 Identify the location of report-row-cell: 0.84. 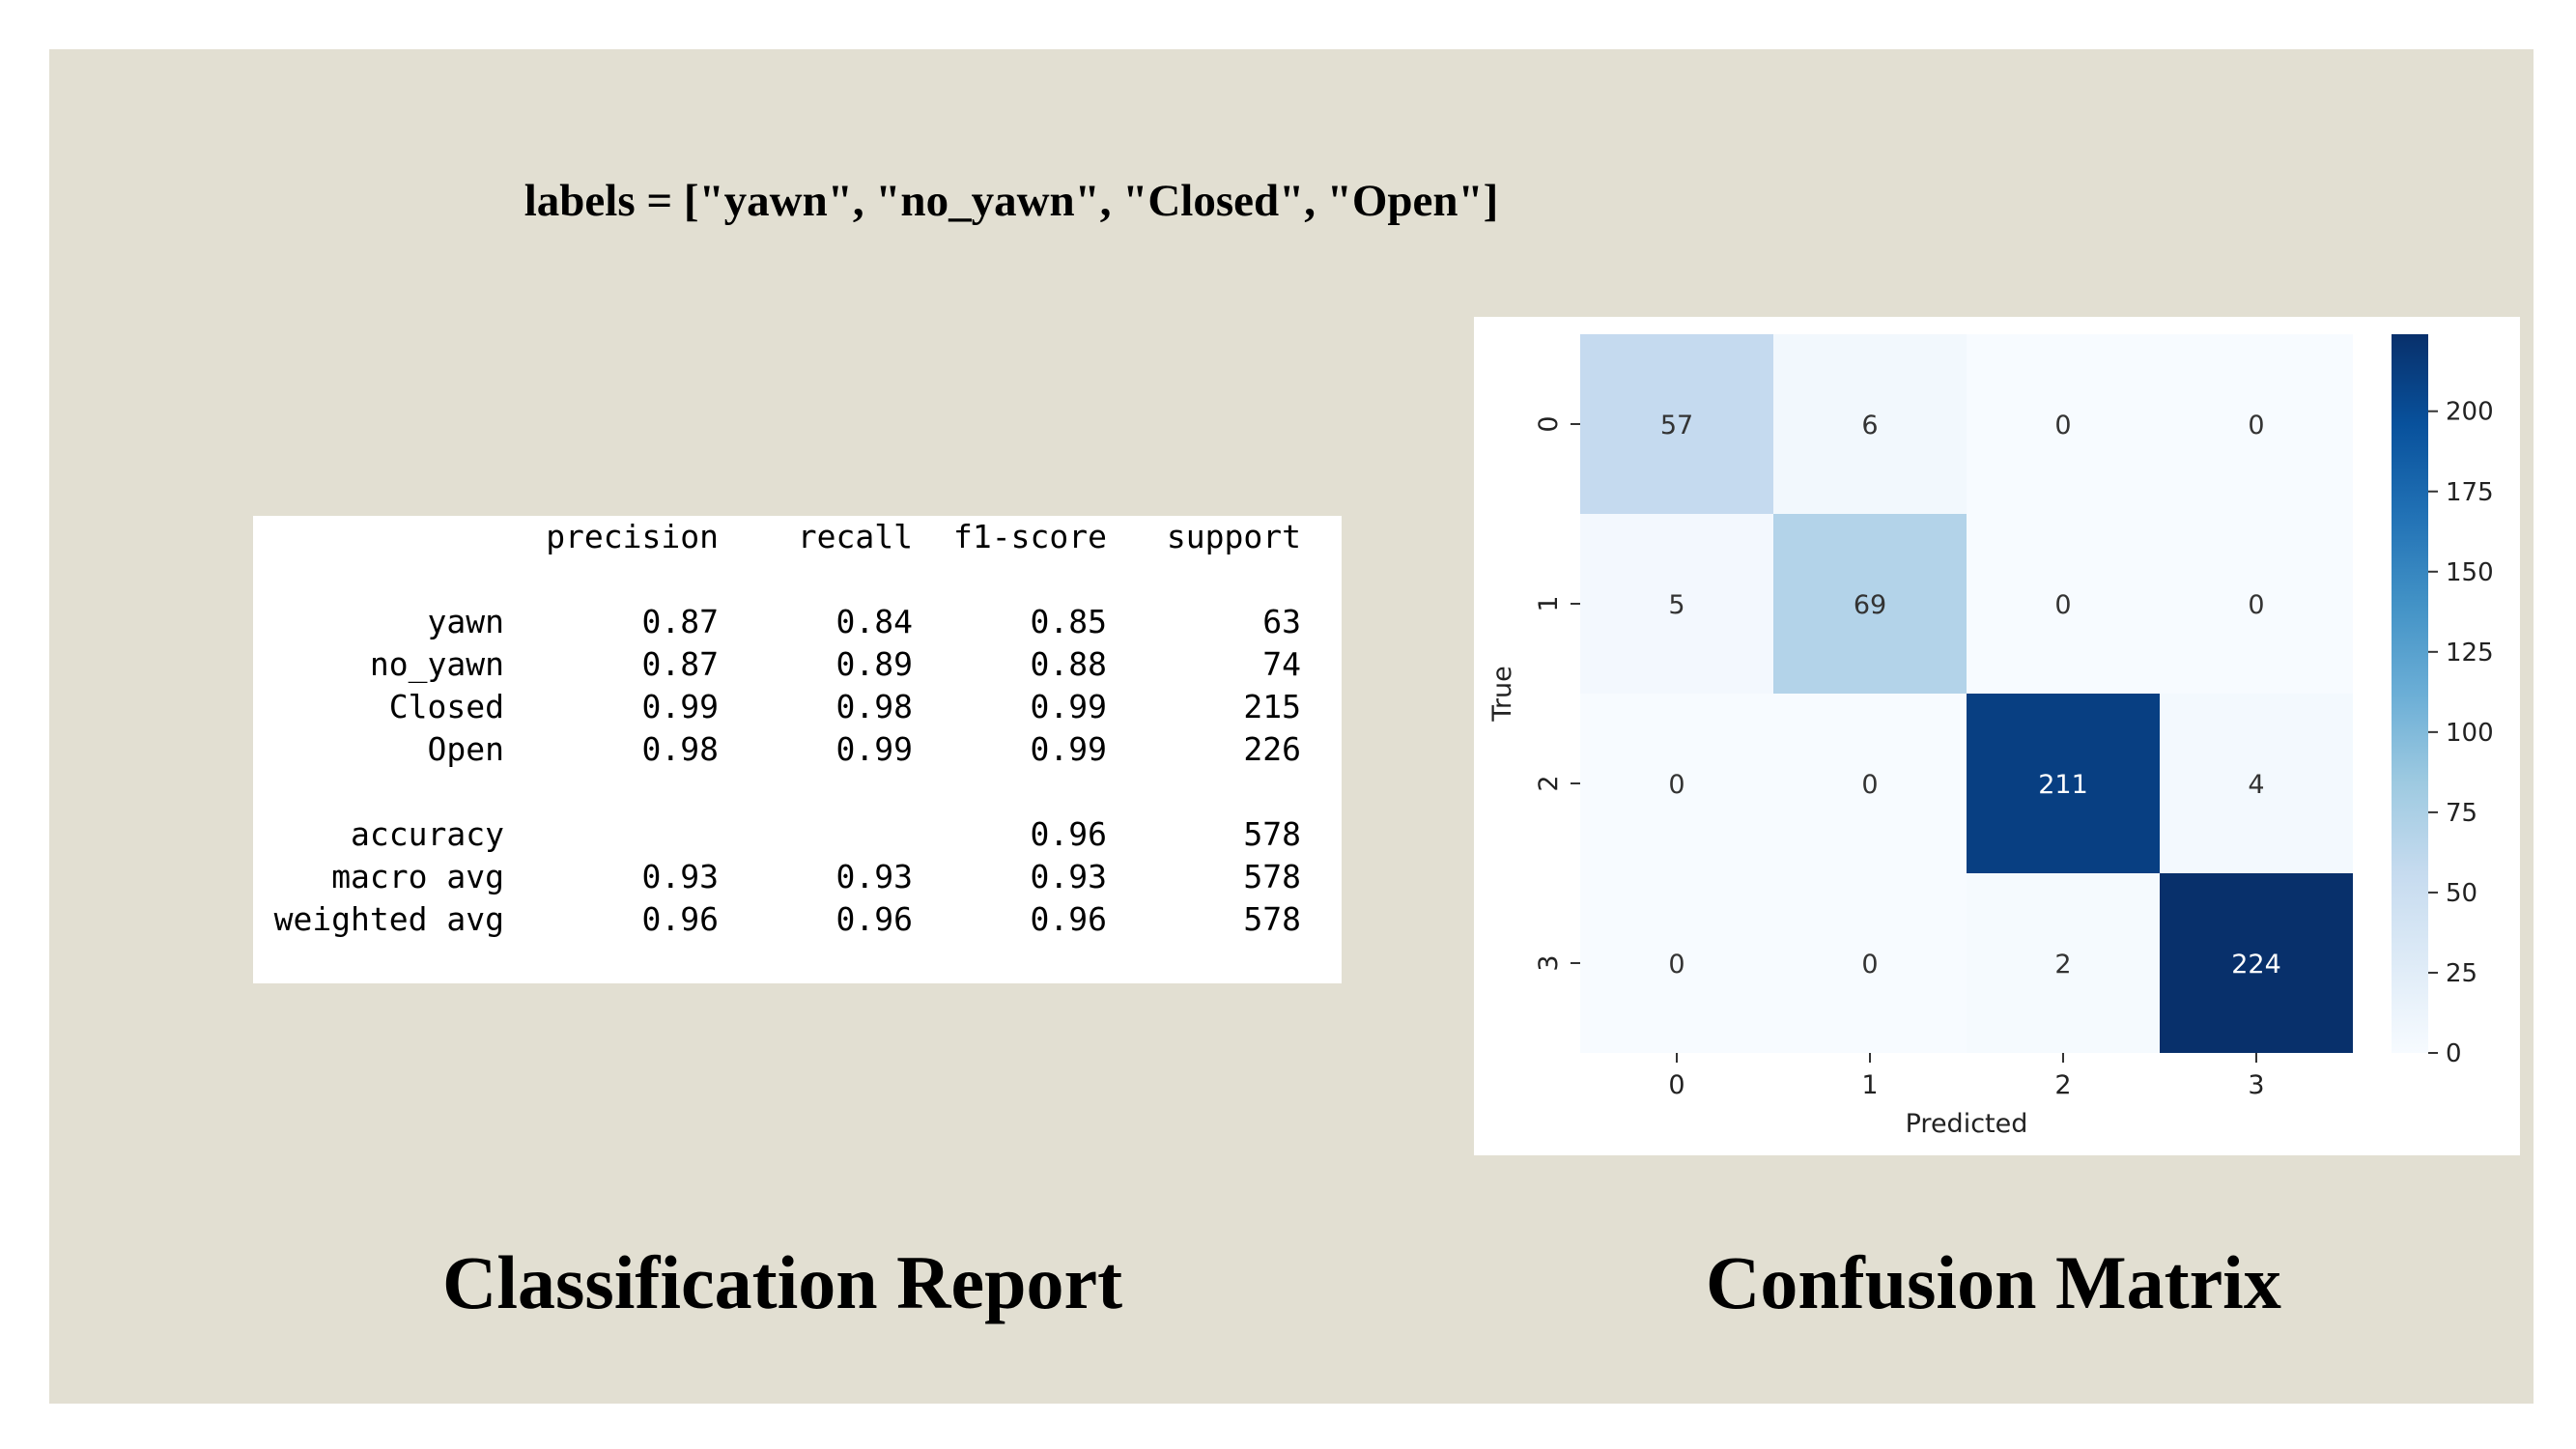
(874, 621).